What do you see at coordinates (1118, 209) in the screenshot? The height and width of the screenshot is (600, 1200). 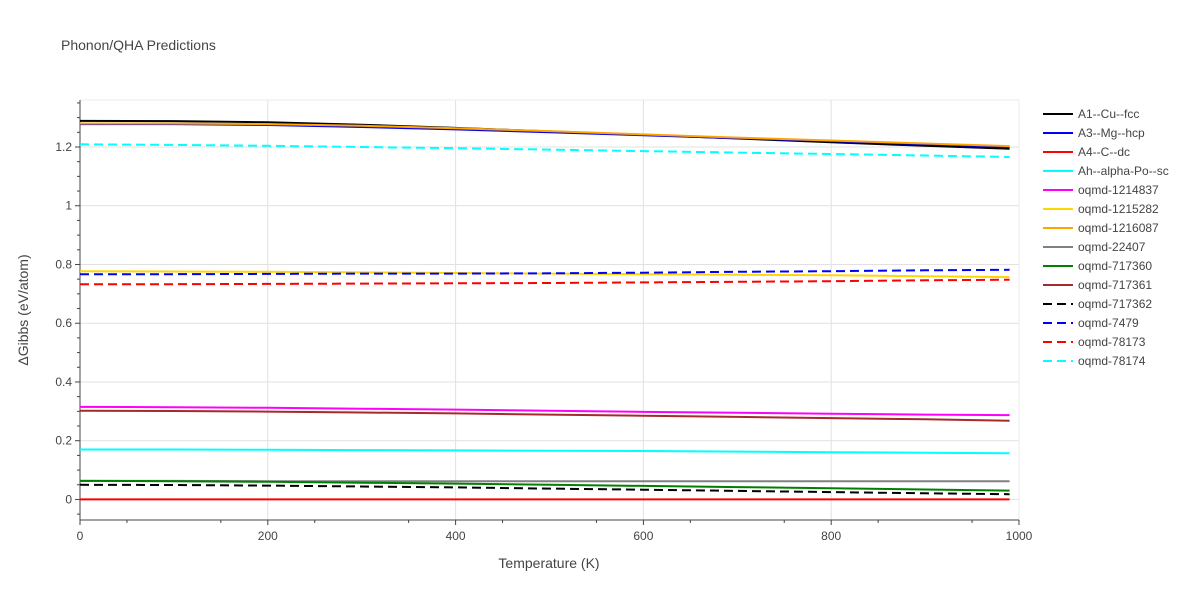 I see `legend-label: oqmd-1215282` at bounding box center [1118, 209].